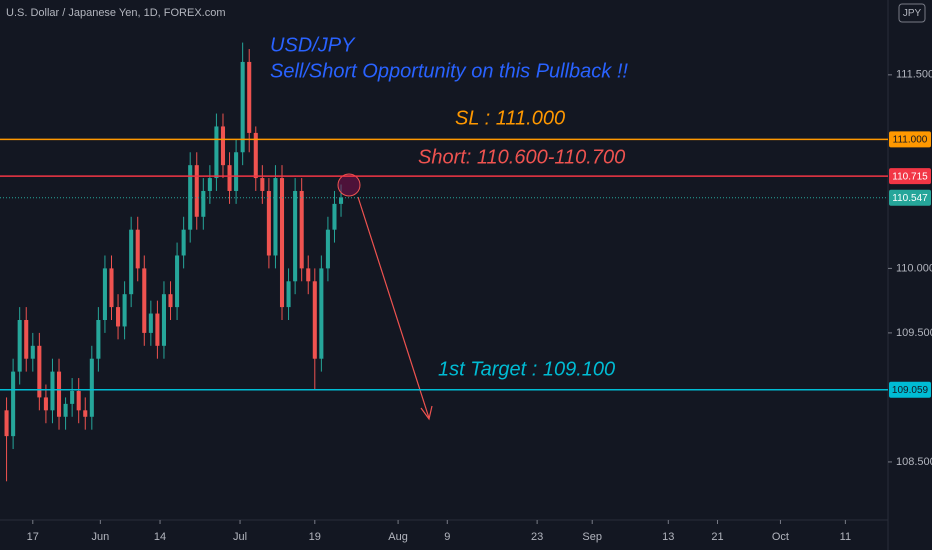 This screenshot has height=550, width=932. Describe the element at coordinates (447, 537) in the screenshot. I see `x-tick-label: 9` at that location.